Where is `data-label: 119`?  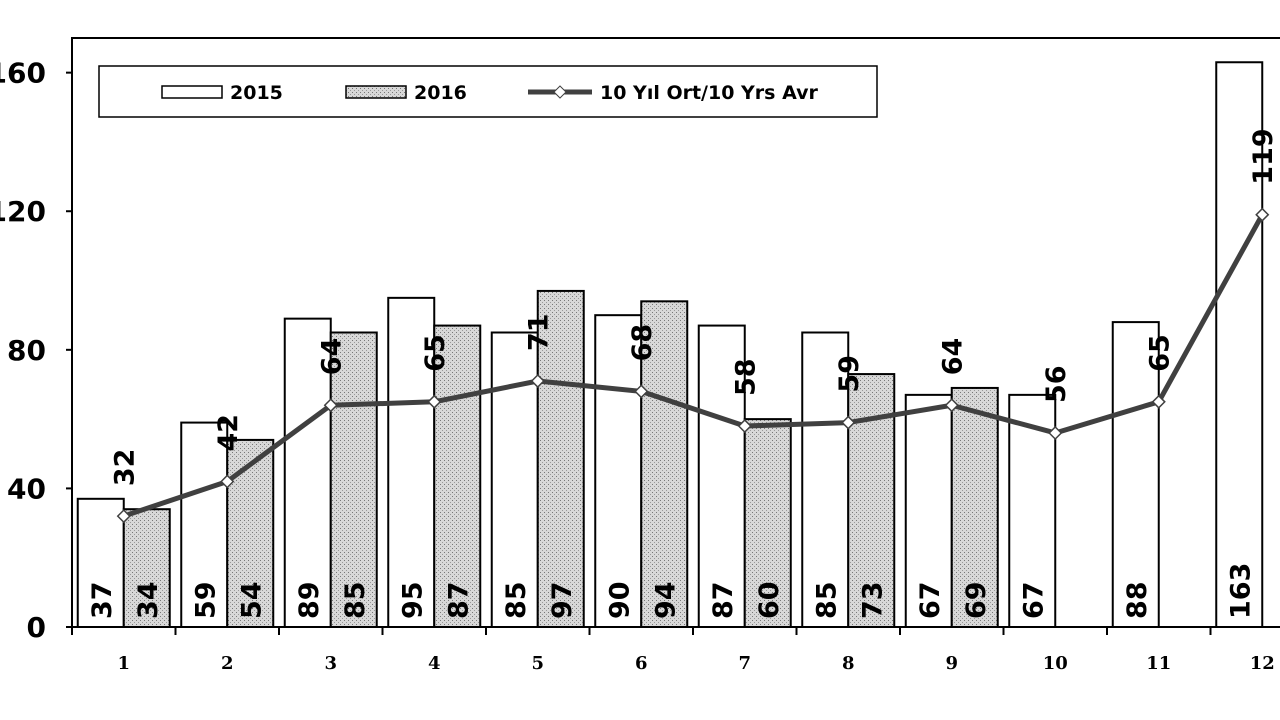
data-label: 119 is located at coordinates (1263, 156).